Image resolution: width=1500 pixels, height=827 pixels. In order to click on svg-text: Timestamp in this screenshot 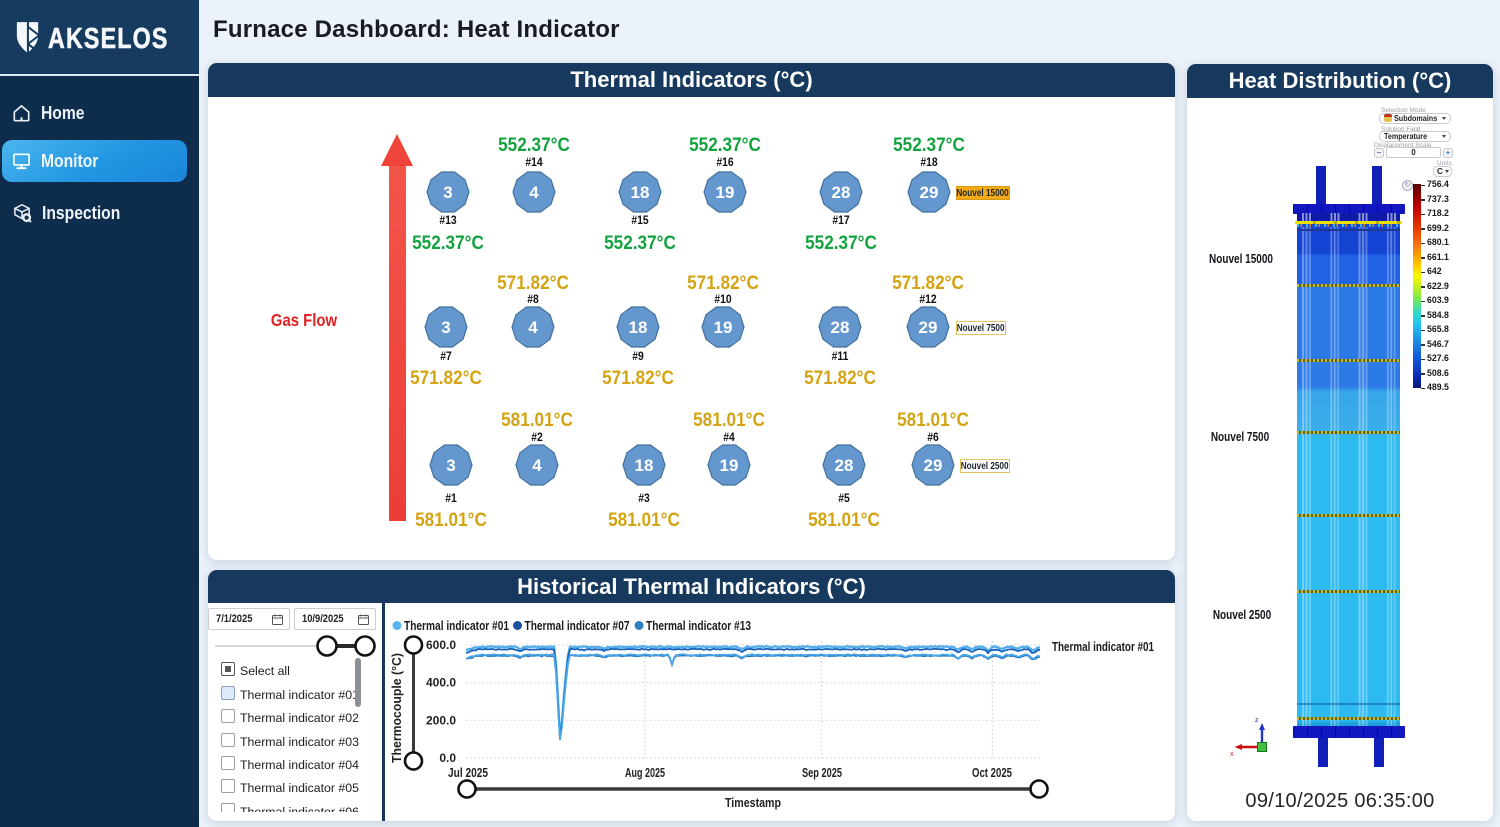, I will do `click(753, 803)`.